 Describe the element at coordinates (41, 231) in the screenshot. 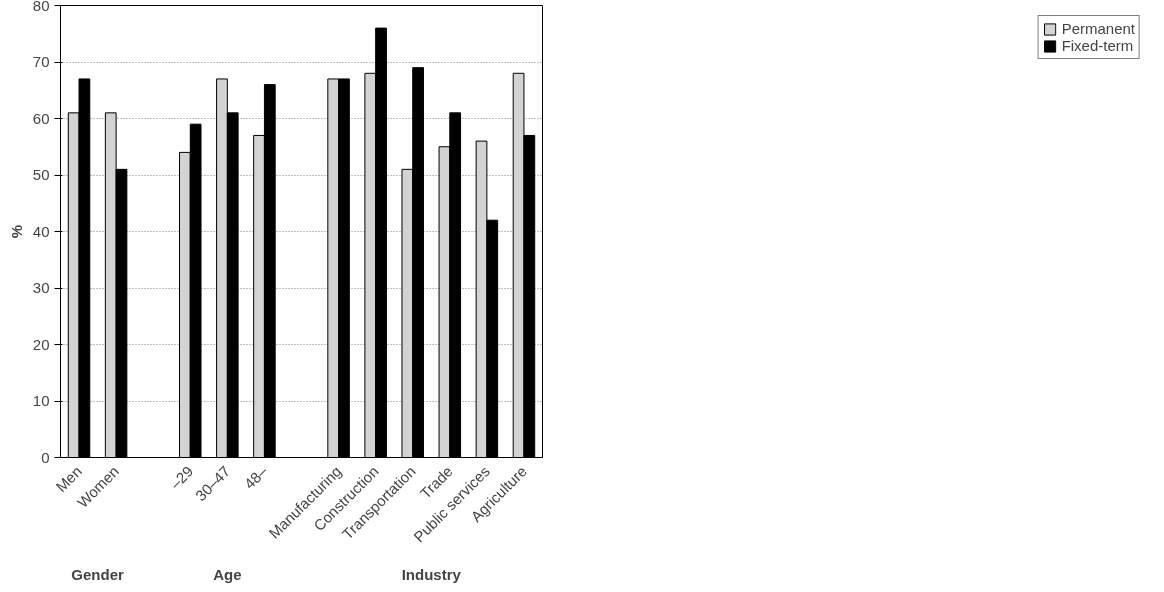

I see `y-tick-label: 40` at that location.